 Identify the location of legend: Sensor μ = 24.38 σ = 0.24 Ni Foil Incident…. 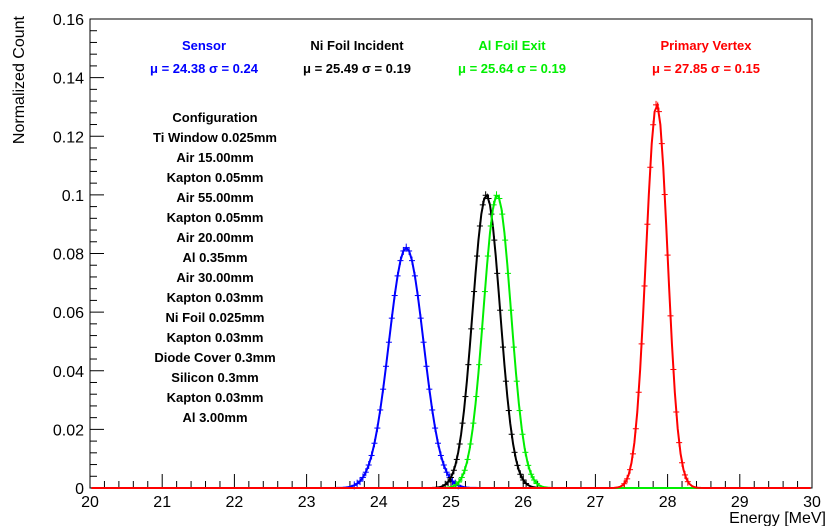
(455, 57).